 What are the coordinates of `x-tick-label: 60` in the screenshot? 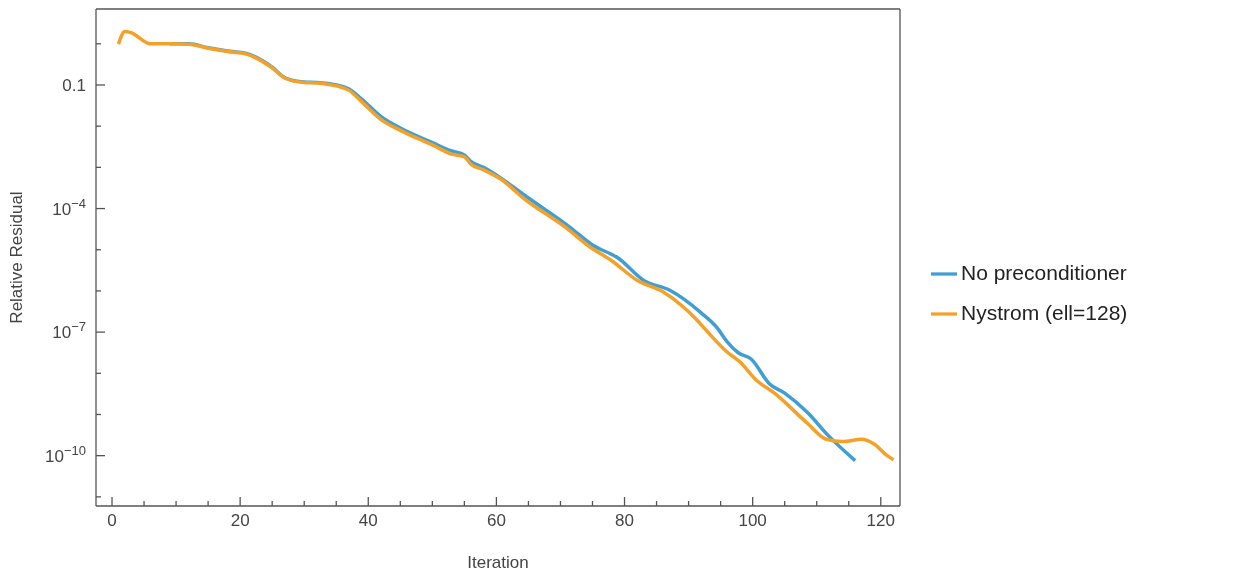 It's located at (496, 520).